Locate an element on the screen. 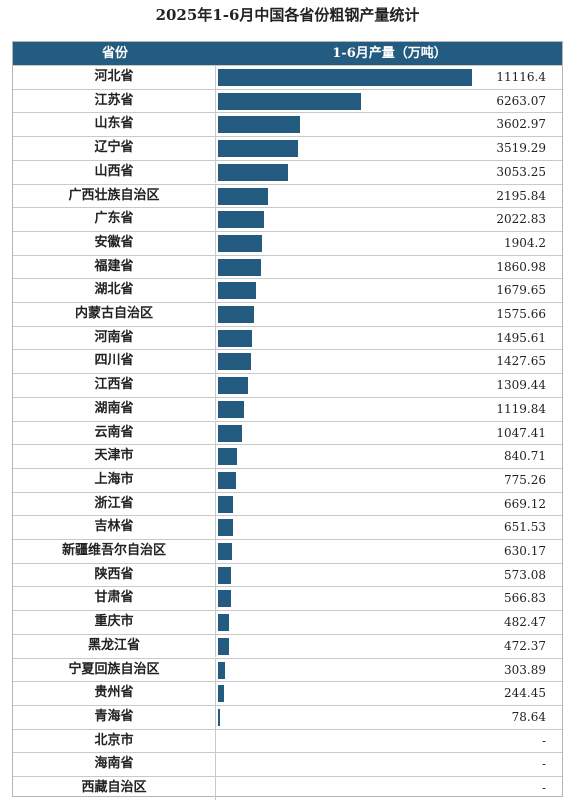 The height and width of the screenshot is (805, 575). value-label: 840.71 is located at coordinates (525, 456).